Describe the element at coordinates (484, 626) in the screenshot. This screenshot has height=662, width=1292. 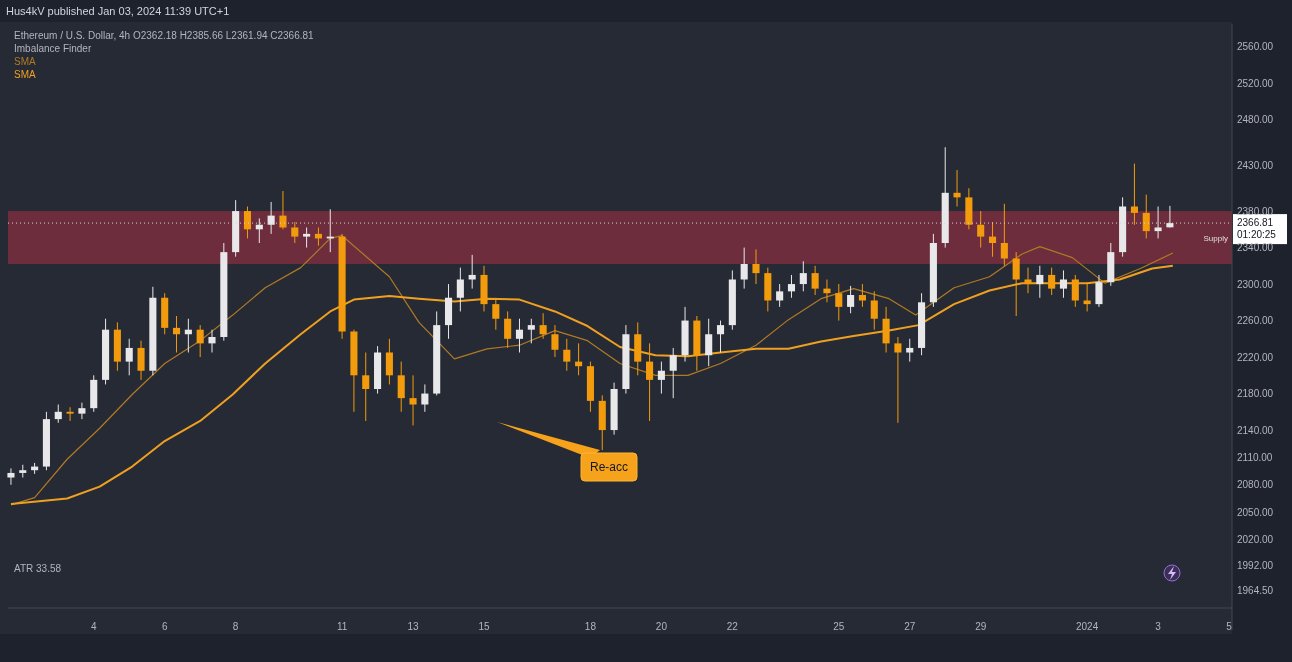
I see `x-tick-label: 15` at that location.